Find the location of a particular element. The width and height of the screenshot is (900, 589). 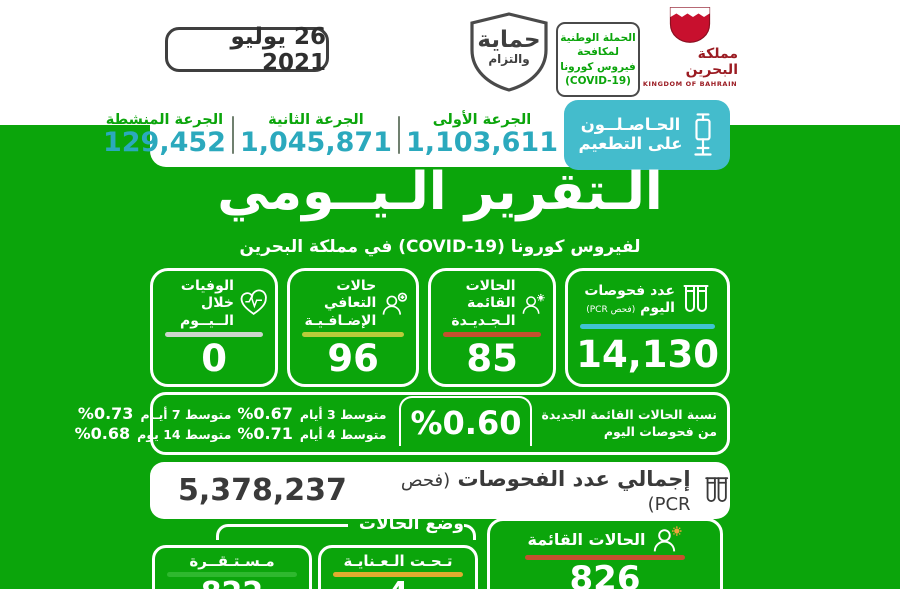

positivity-value: %0.60 is located at coordinates (466, 422).